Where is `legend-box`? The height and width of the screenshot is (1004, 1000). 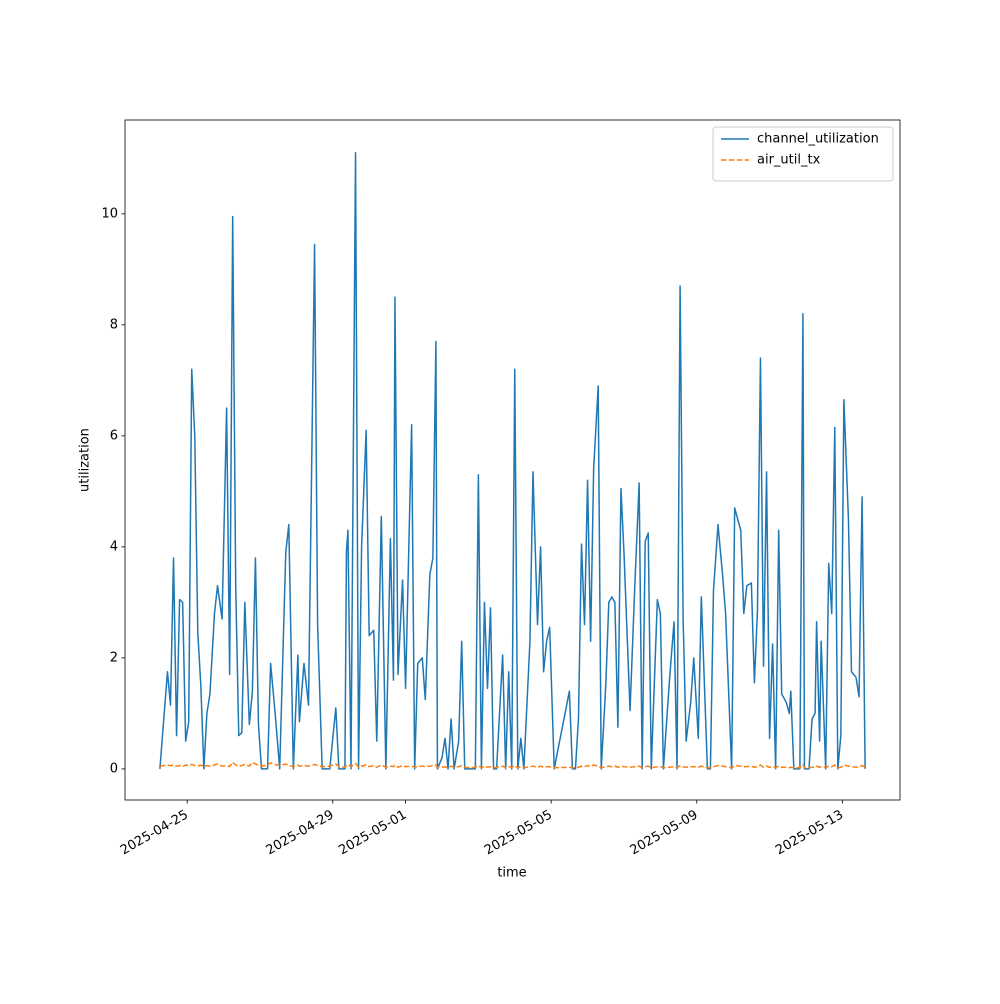 legend-box is located at coordinates (803, 154).